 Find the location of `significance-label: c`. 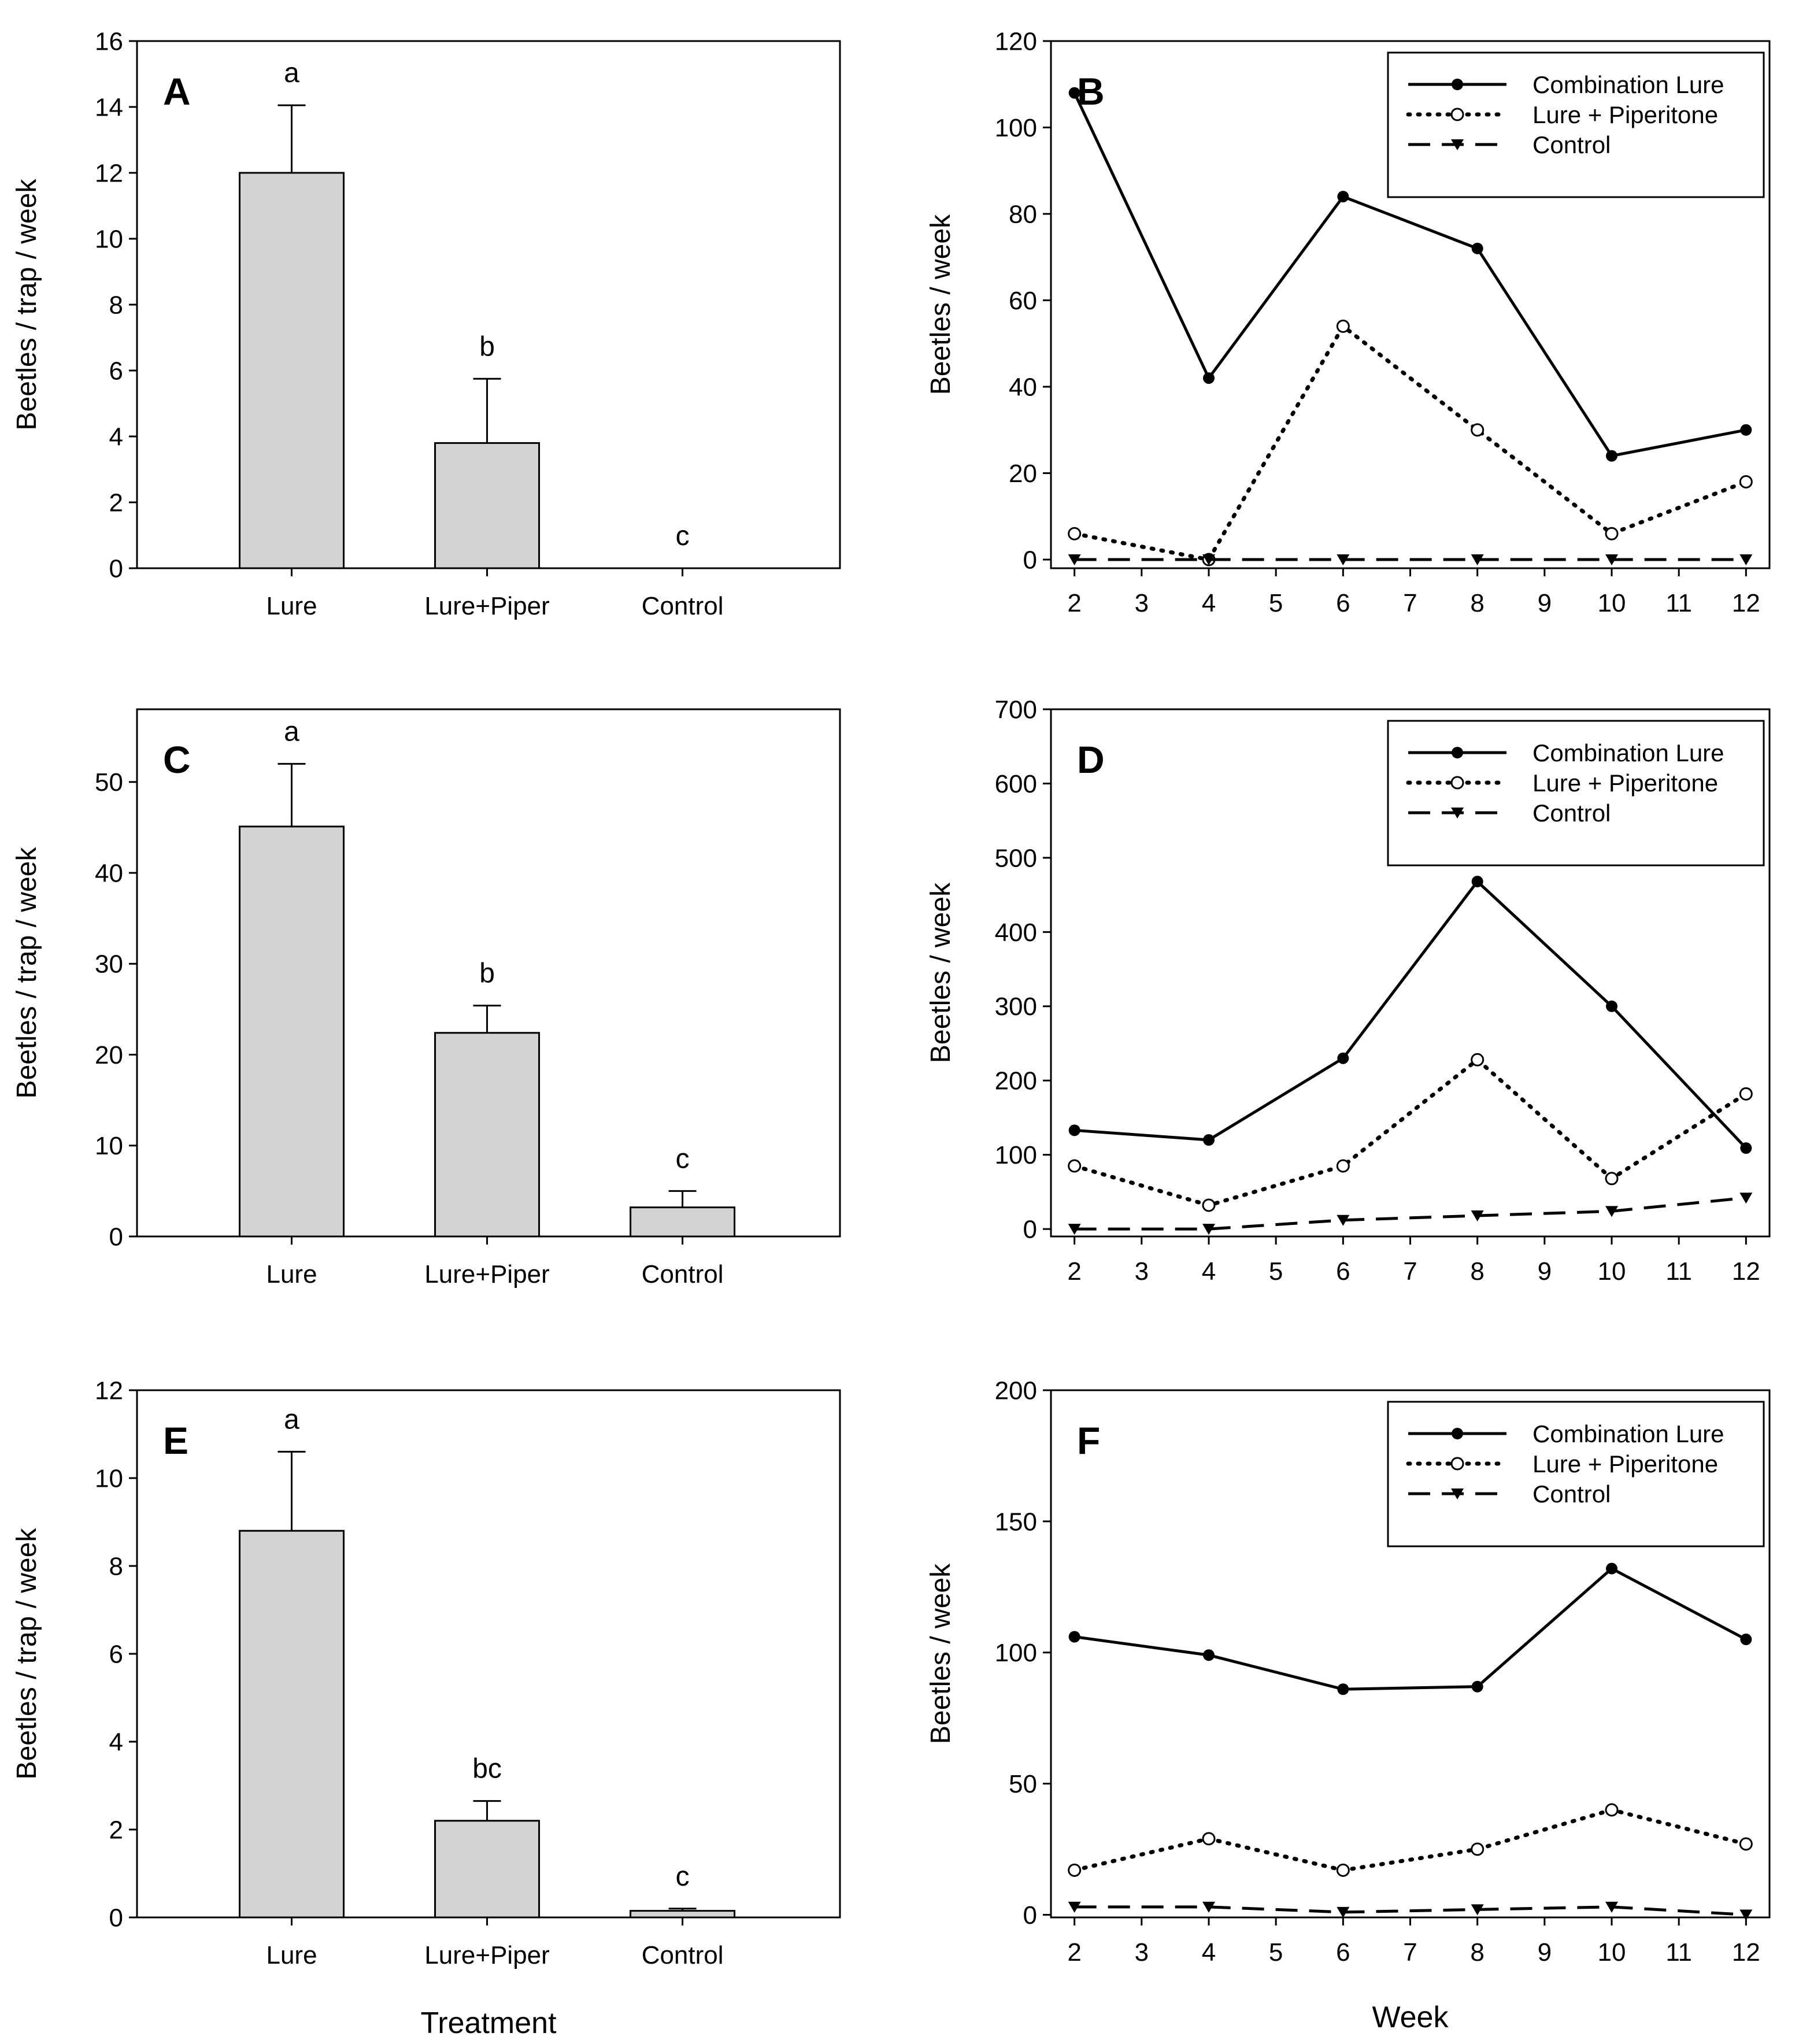

significance-label: c is located at coordinates (683, 536).